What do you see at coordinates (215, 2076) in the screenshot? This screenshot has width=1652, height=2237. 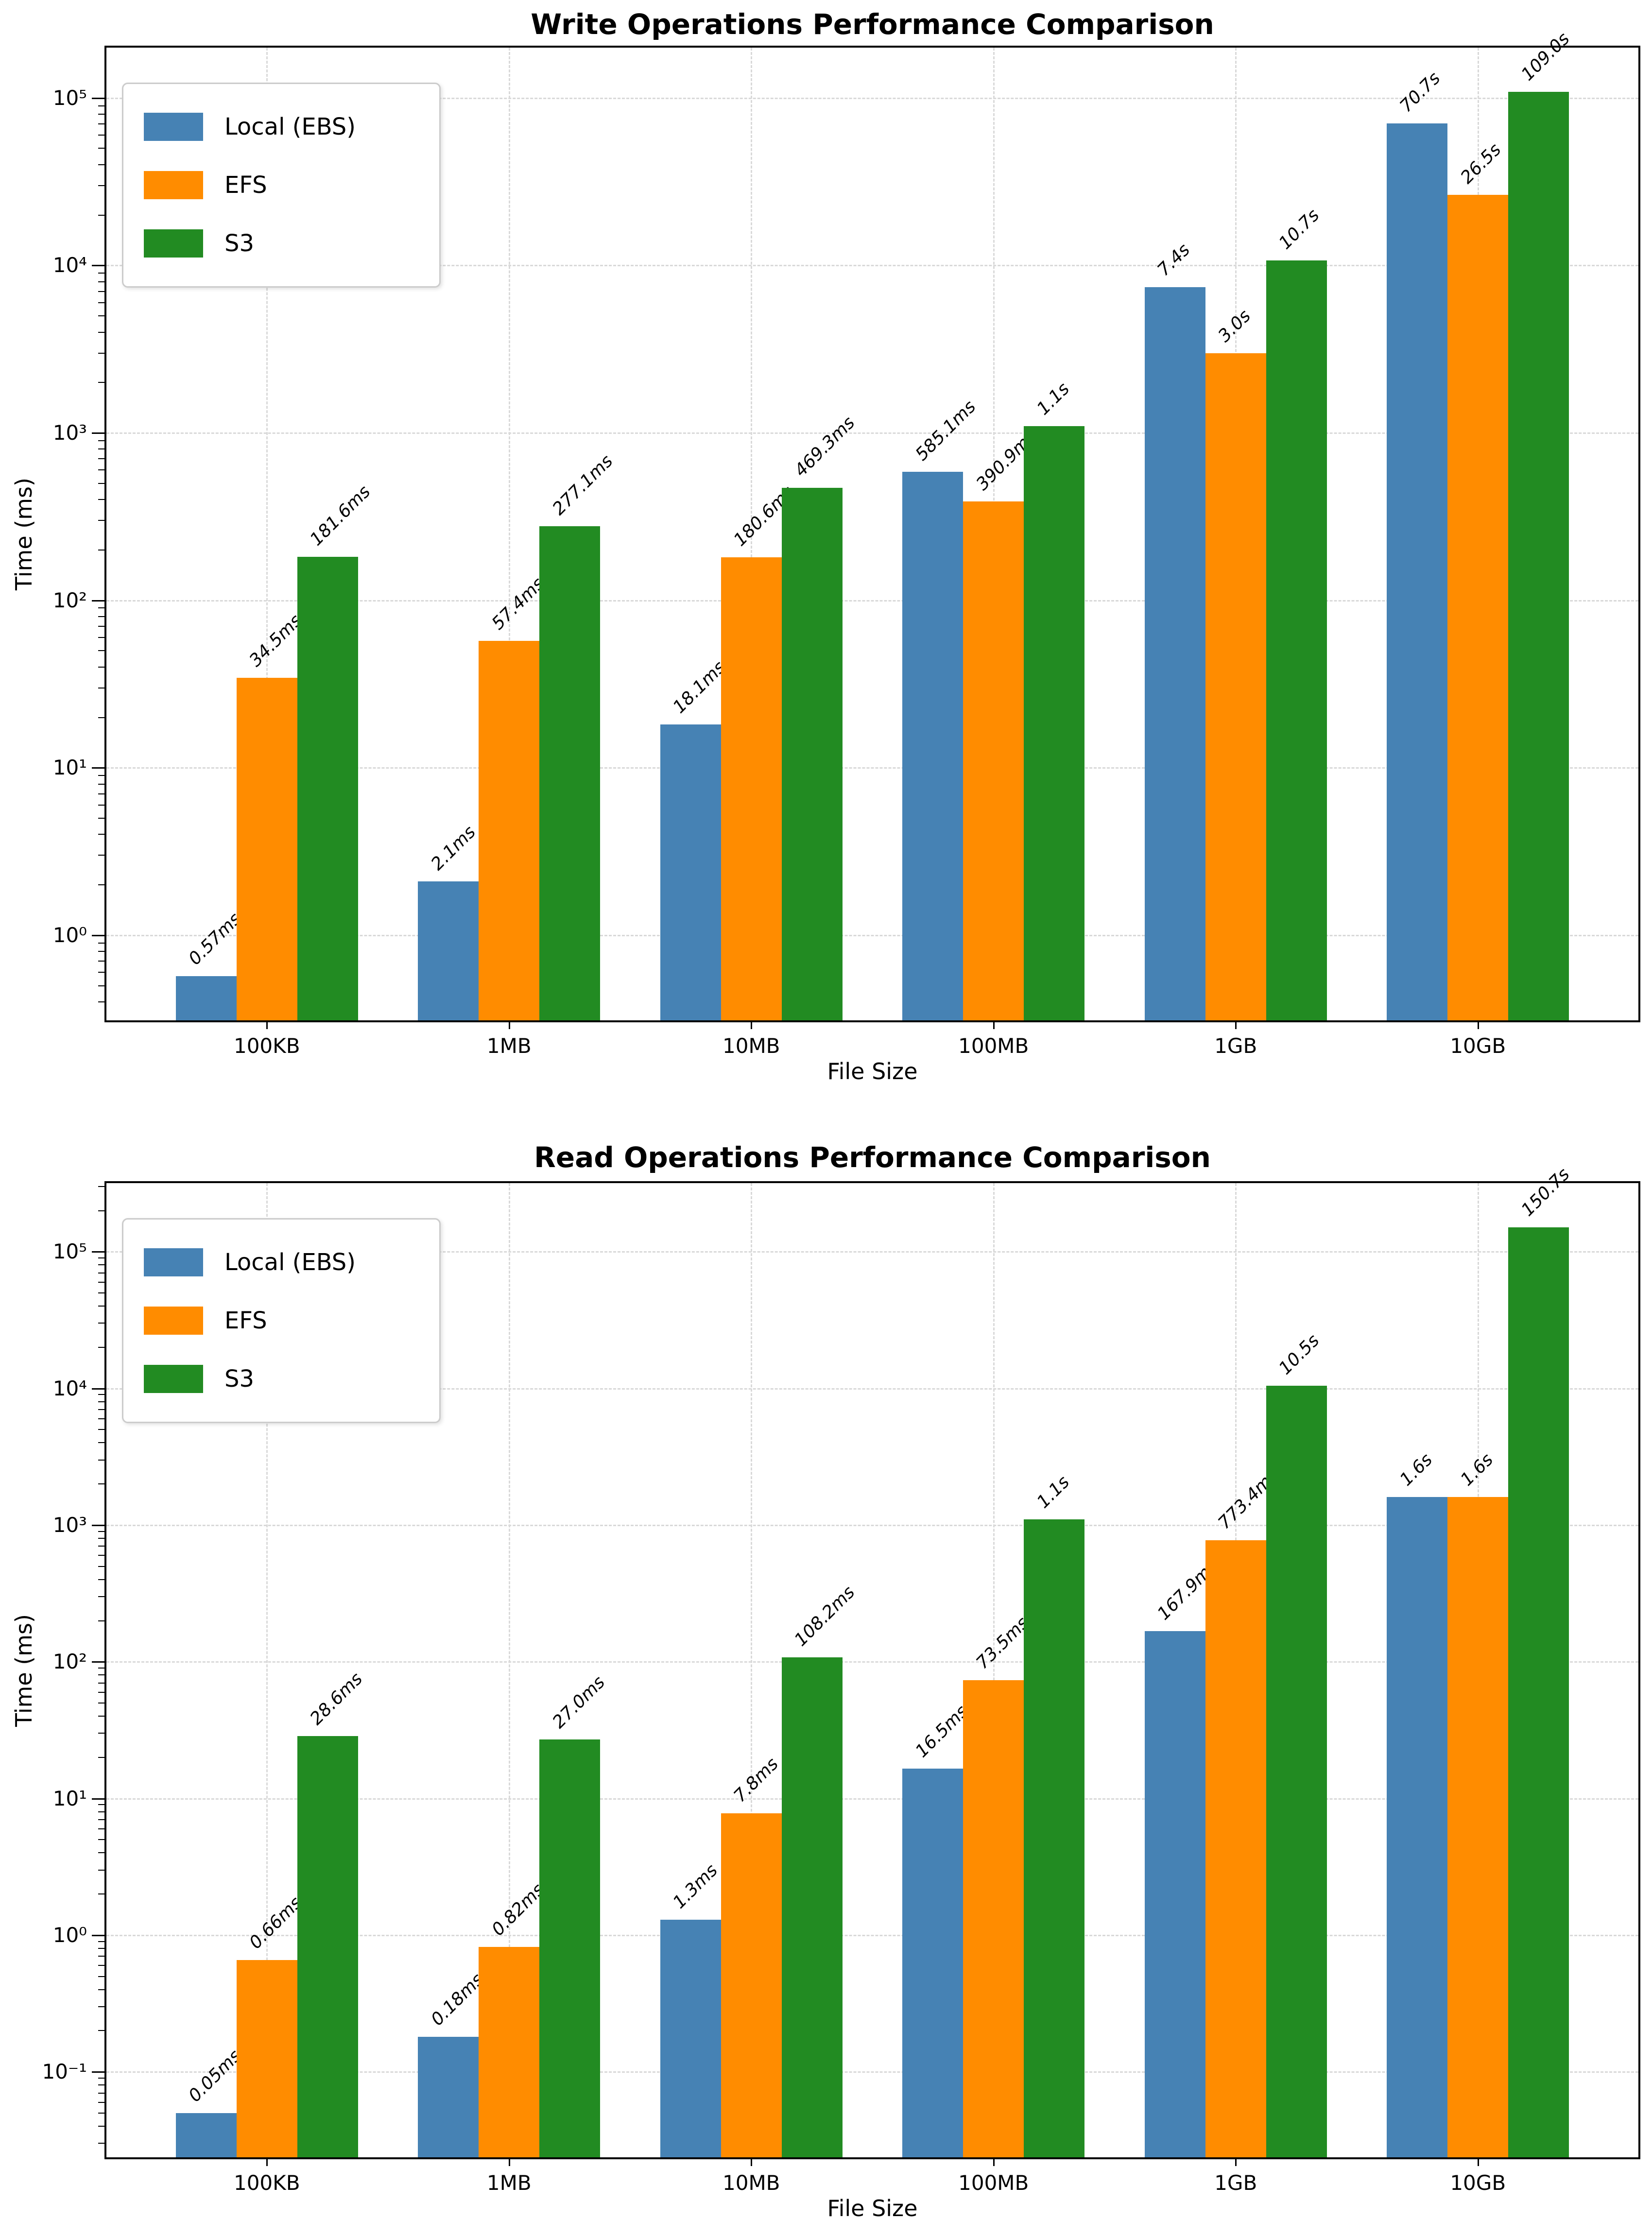 I see `bar-value-label: 0.05ms` at bounding box center [215, 2076].